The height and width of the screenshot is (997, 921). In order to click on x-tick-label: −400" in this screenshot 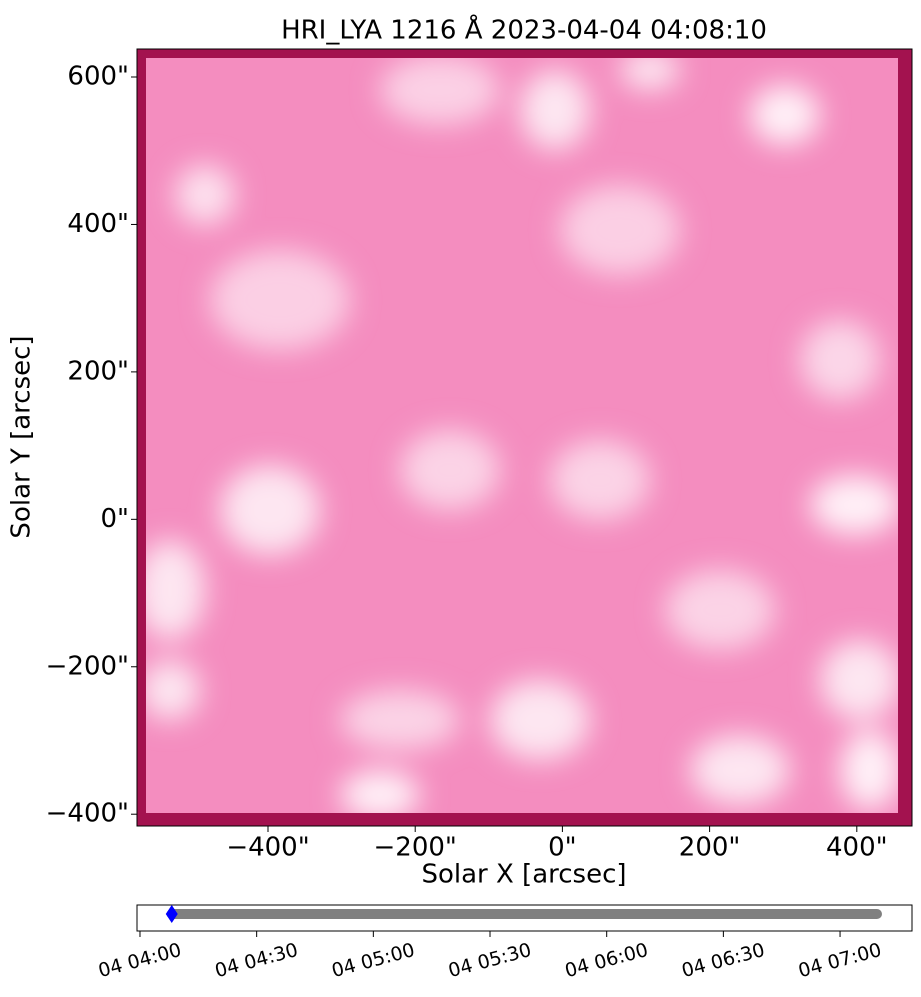, I will do `click(267, 848)`.